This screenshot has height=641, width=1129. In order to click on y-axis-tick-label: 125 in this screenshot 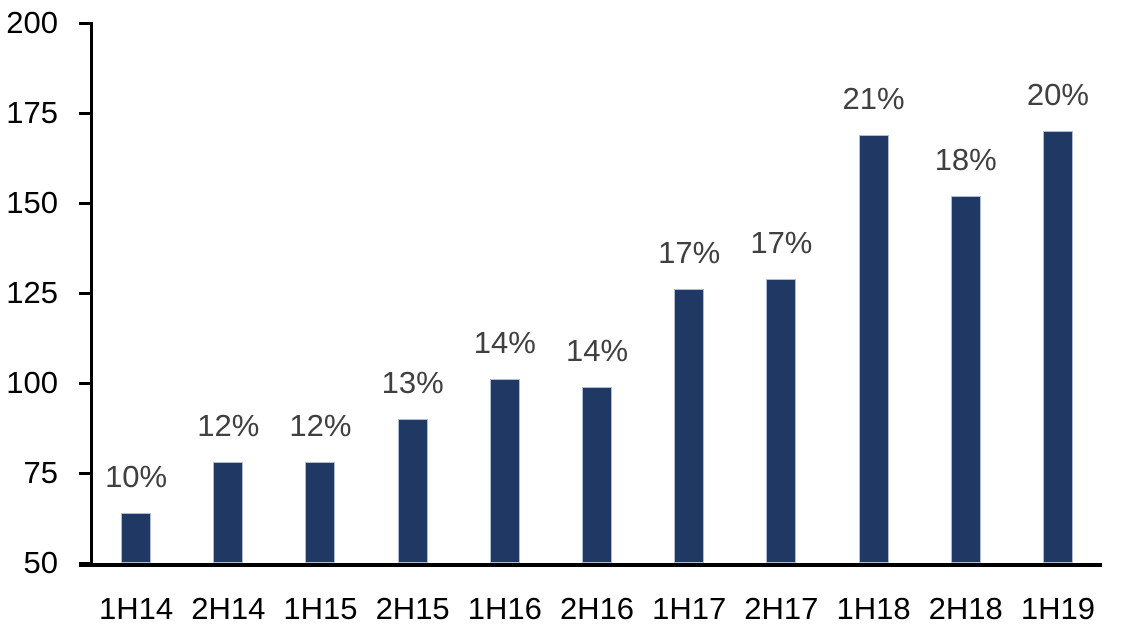, I will do `click(32, 292)`.